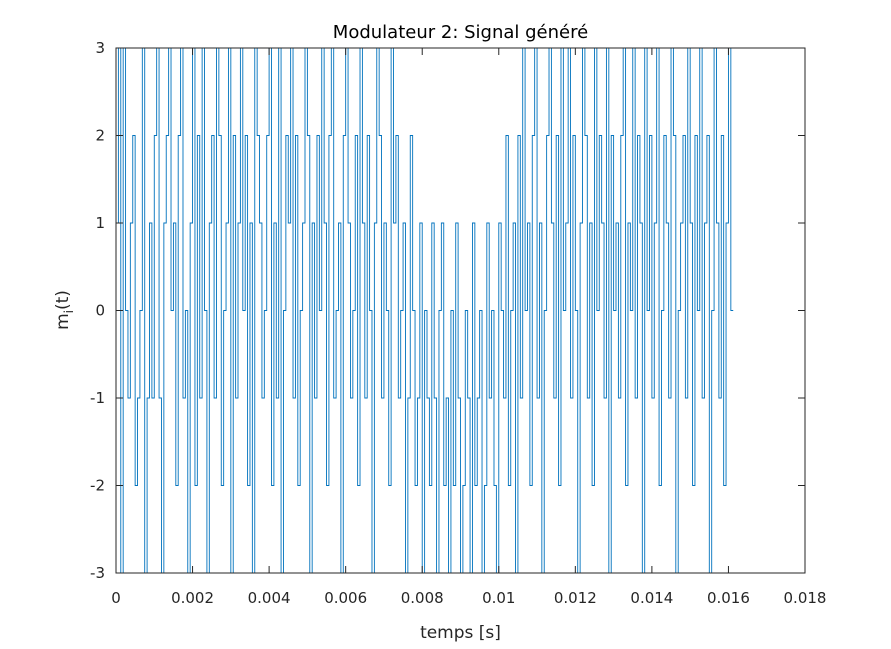 This screenshot has height=649, width=891. What do you see at coordinates (498, 598) in the screenshot?
I see `x-tick-label-5: 0.01` at bounding box center [498, 598].